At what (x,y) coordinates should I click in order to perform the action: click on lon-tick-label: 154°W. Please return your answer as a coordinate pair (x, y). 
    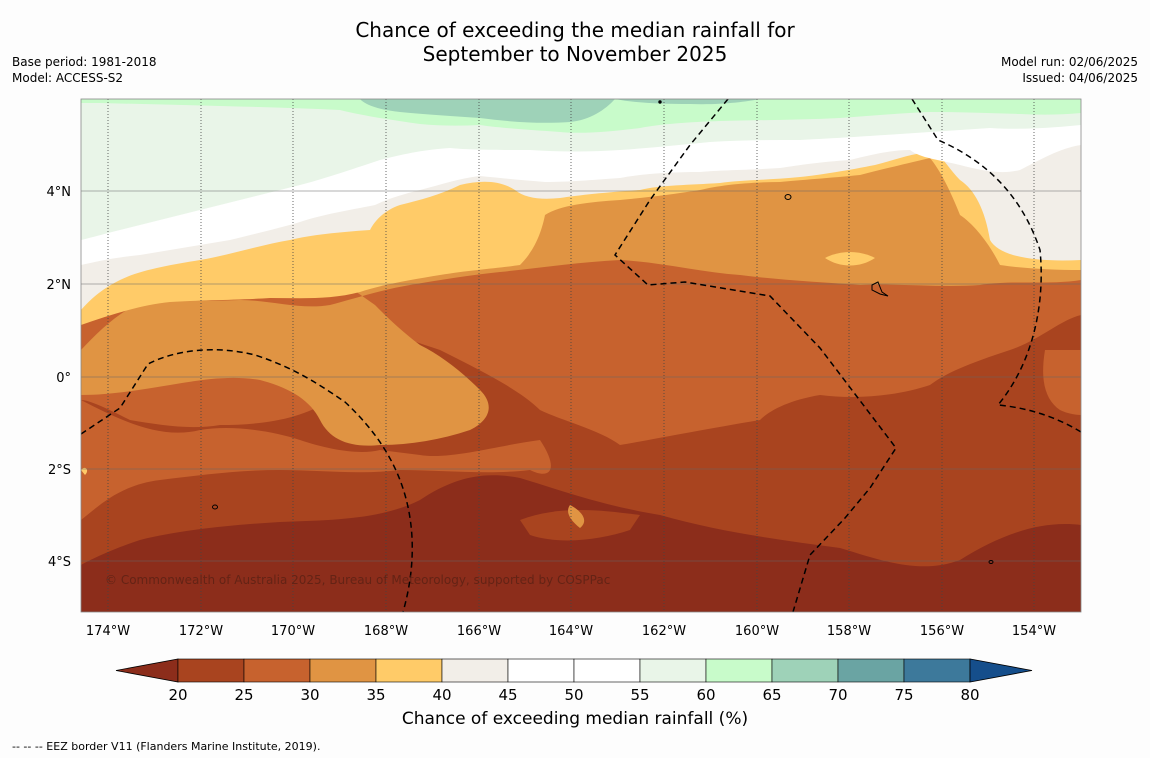
    Looking at the image, I should click on (1034, 631).